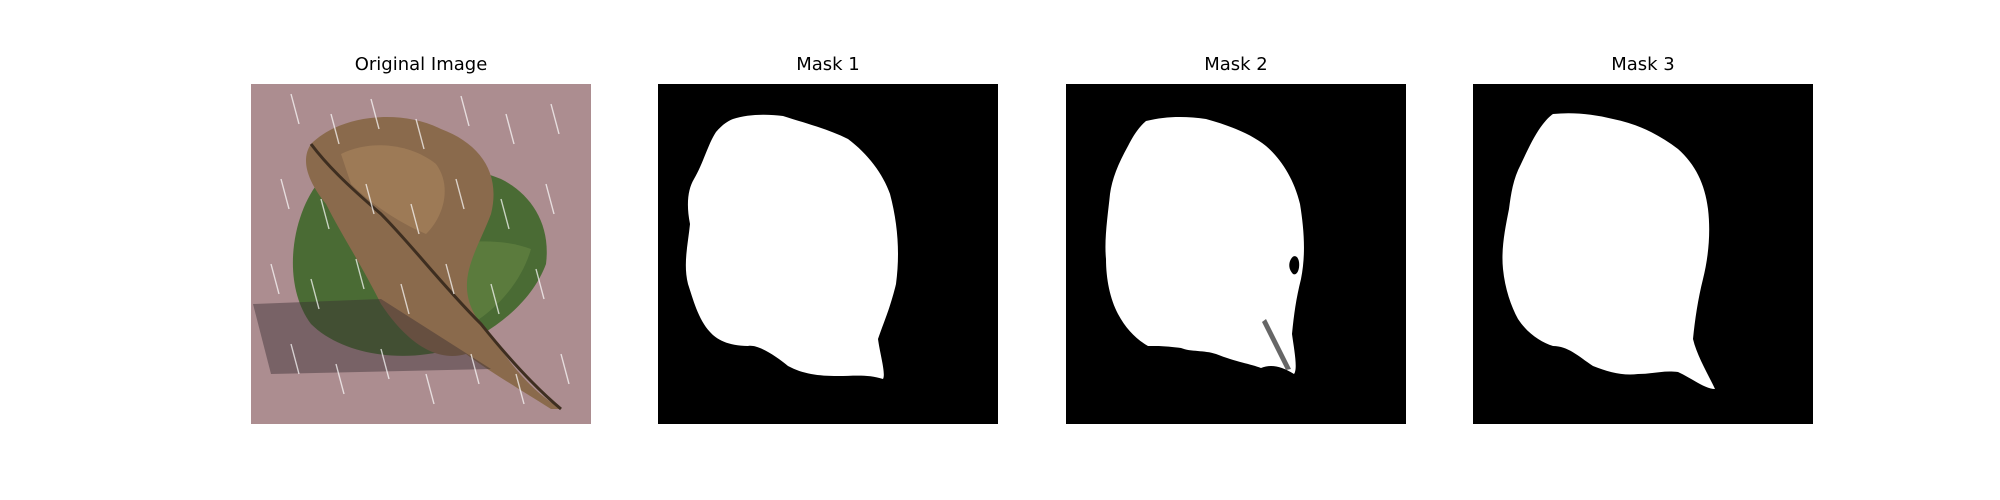 This screenshot has height=500, width=2000. Describe the element at coordinates (1276, 344) in the screenshot. I see `mask-stem-streak` at that location.